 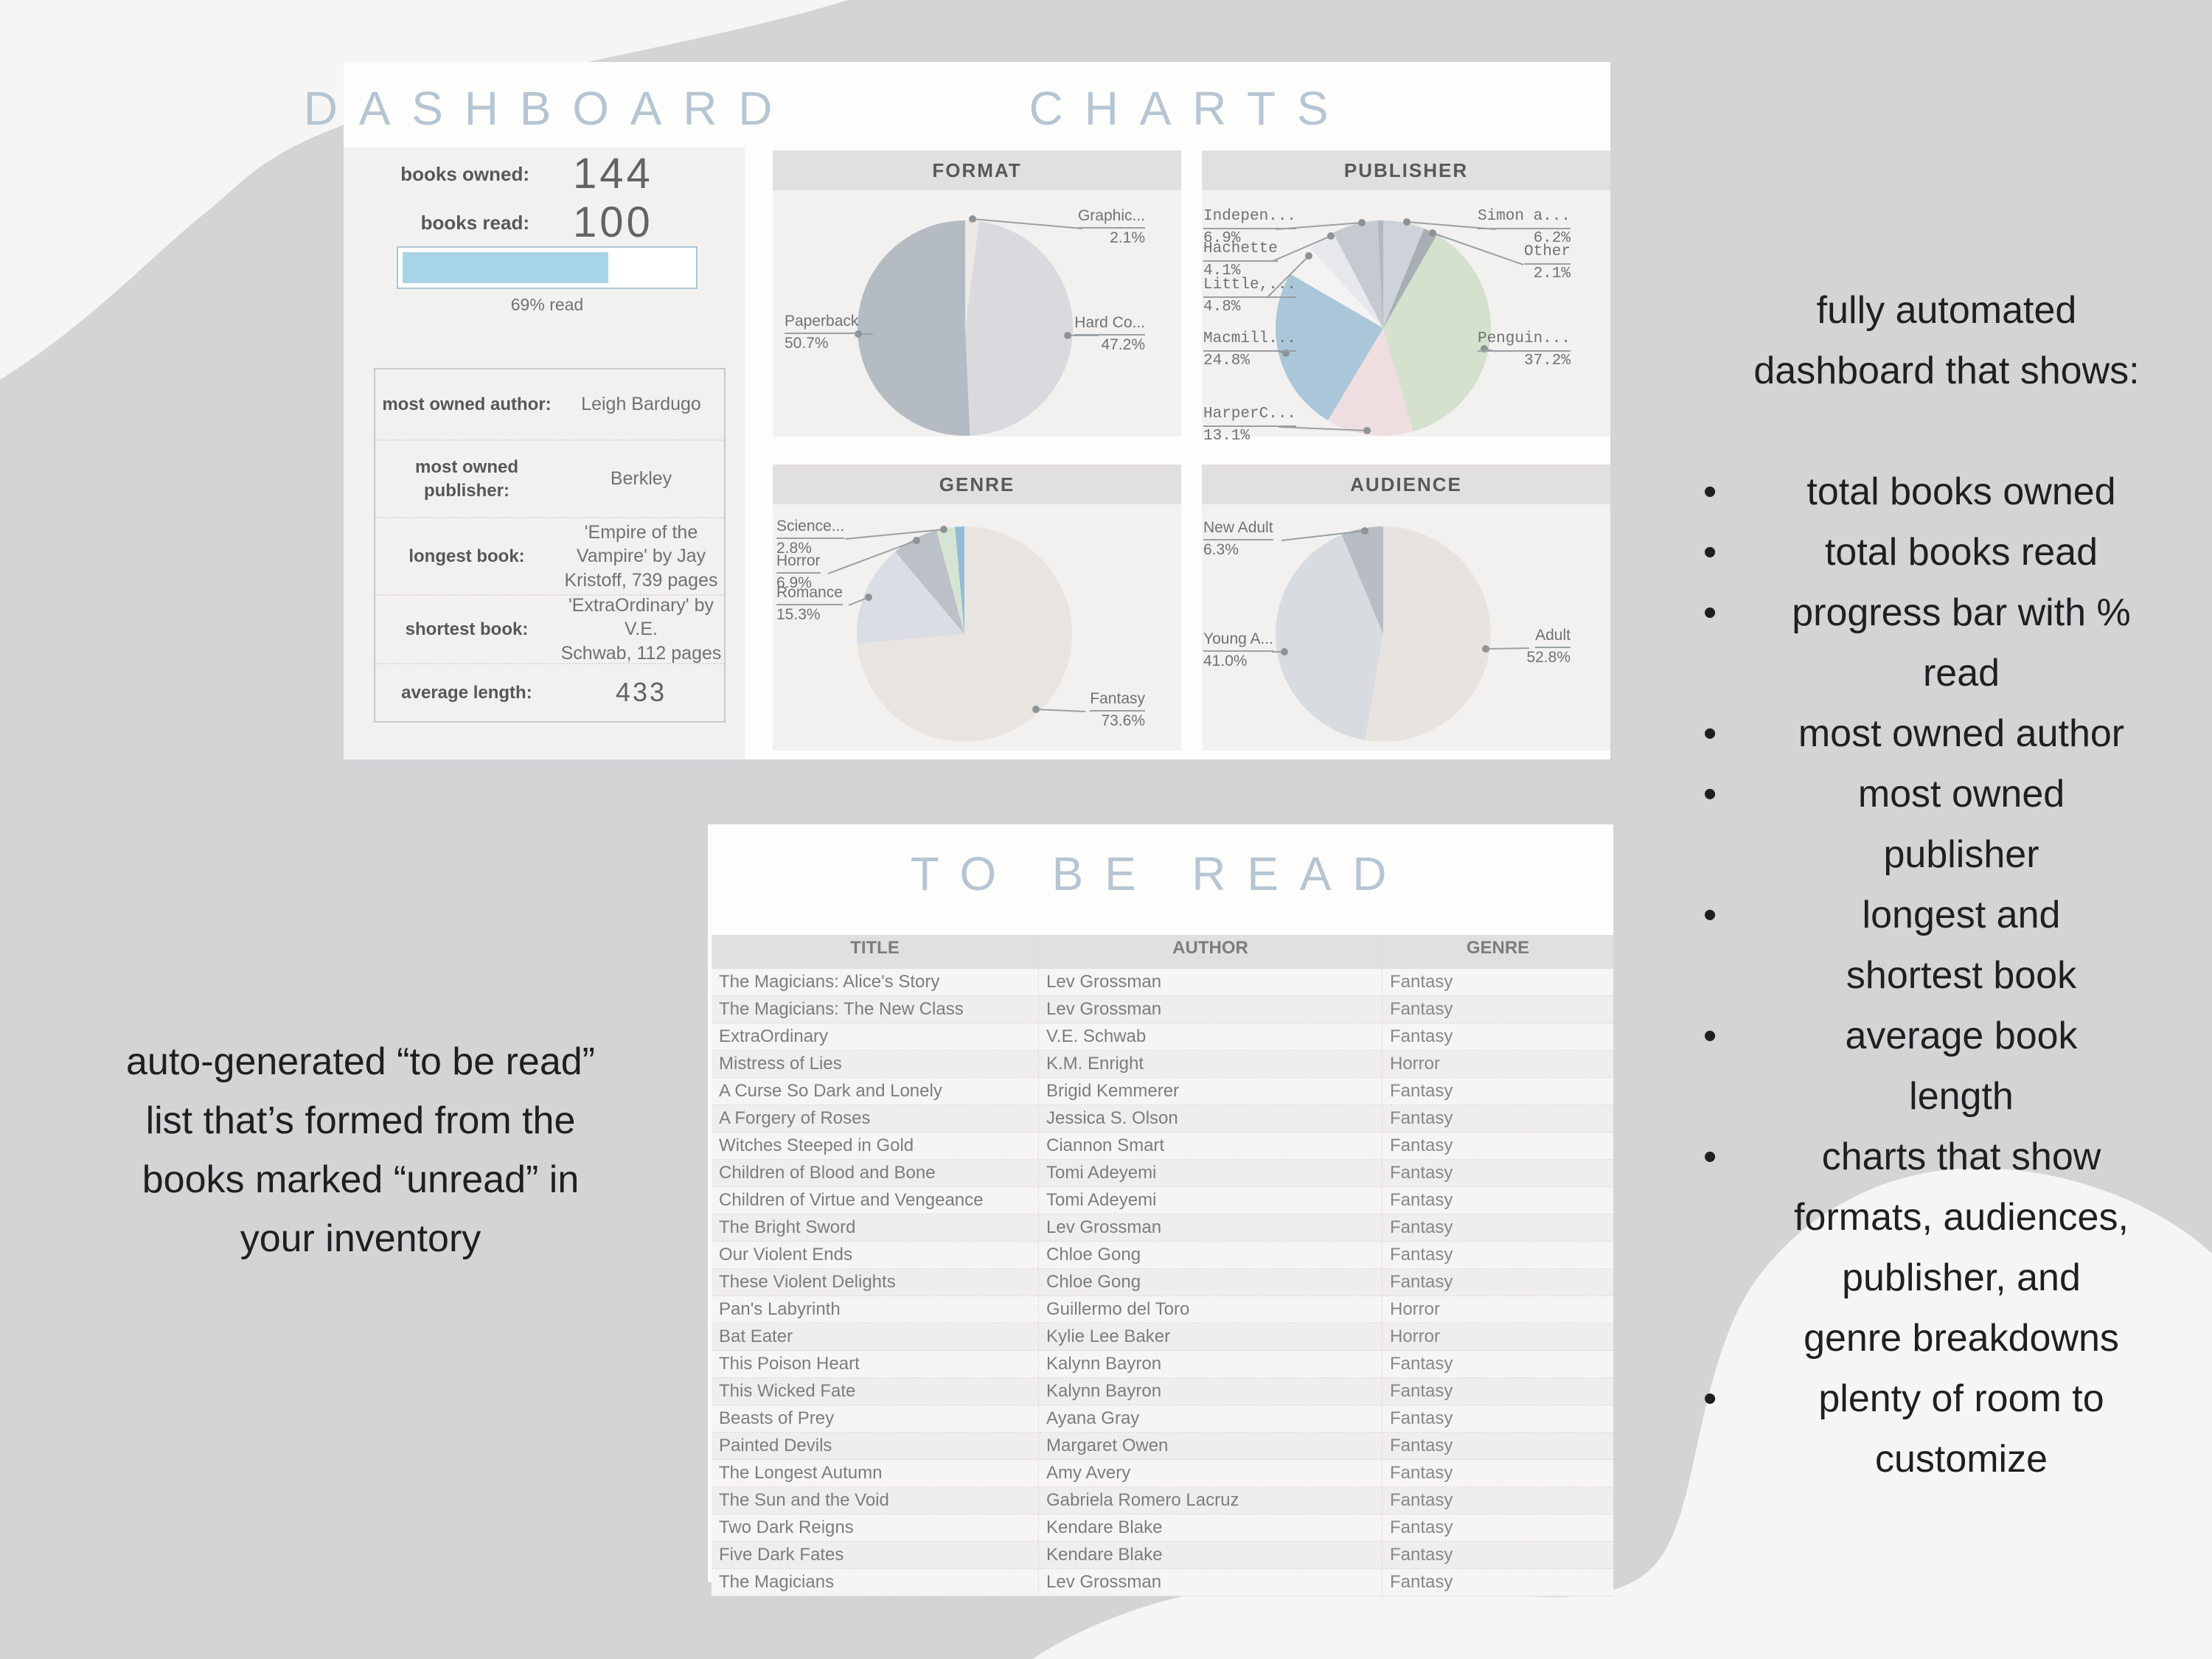 I want to click on pie-label-name: Paperback, so click(x=822, y=323).